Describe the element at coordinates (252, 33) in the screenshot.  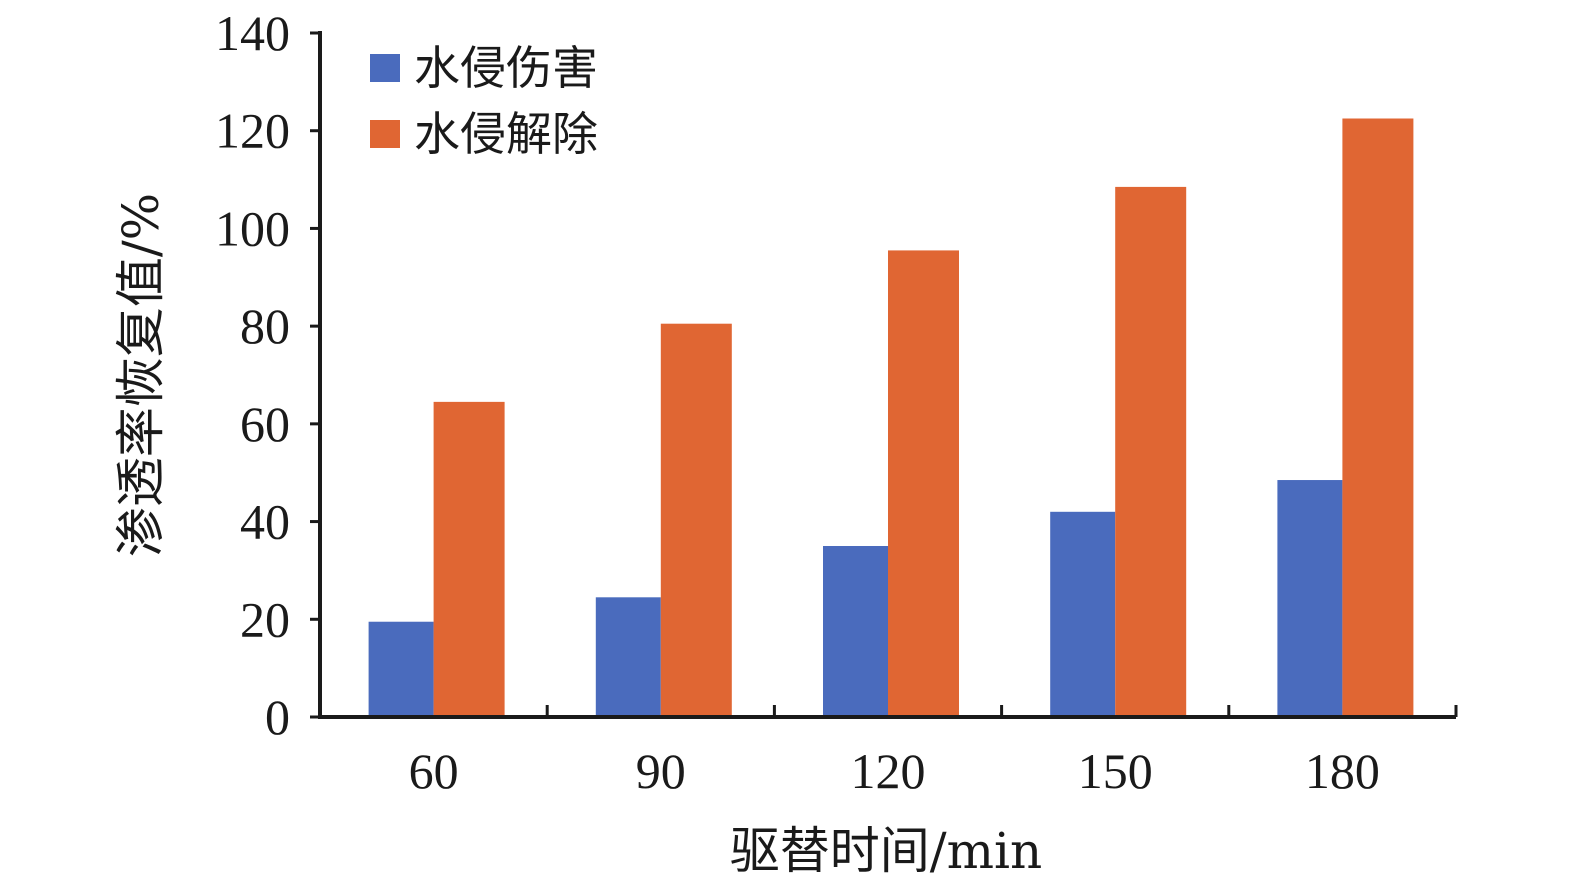
I see `y-tick-label: 140` at that location.